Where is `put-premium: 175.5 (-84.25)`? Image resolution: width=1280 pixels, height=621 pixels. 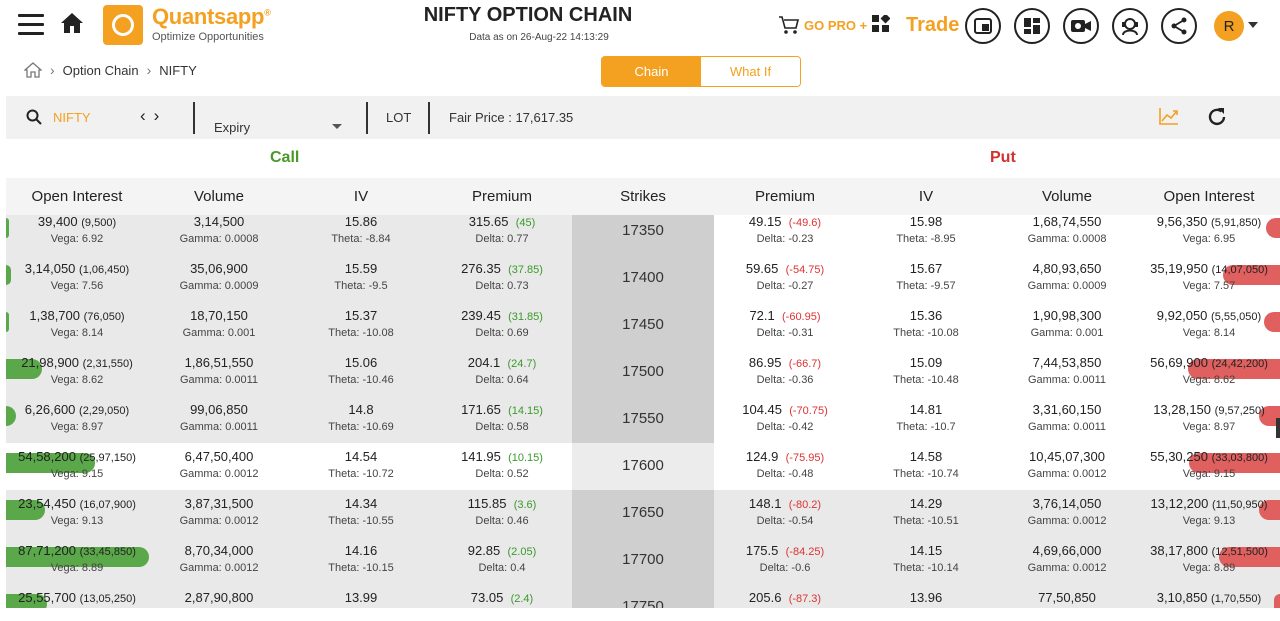
put-premium: 175.5 (-84.25) is located at coordinates (785, 550).